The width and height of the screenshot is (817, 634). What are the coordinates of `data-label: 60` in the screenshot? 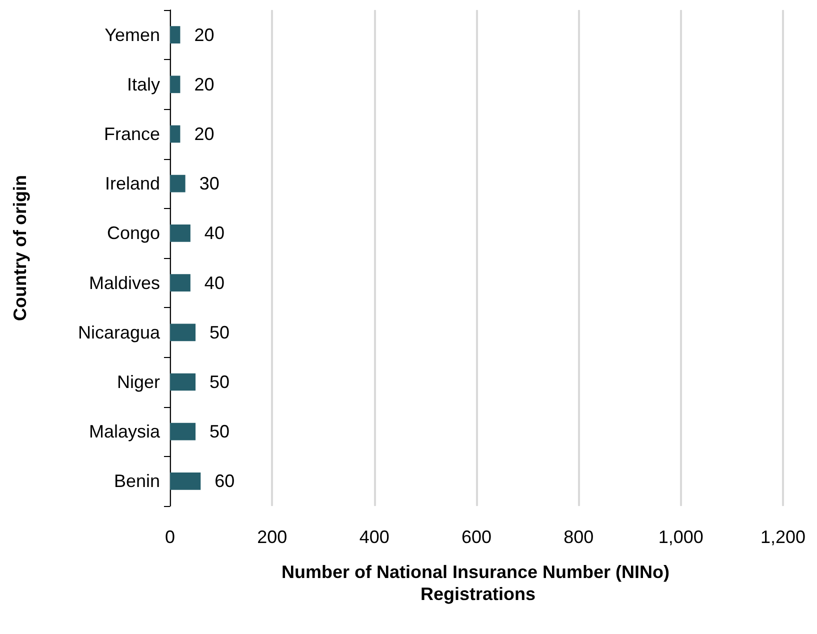 It's located at (224, 481).